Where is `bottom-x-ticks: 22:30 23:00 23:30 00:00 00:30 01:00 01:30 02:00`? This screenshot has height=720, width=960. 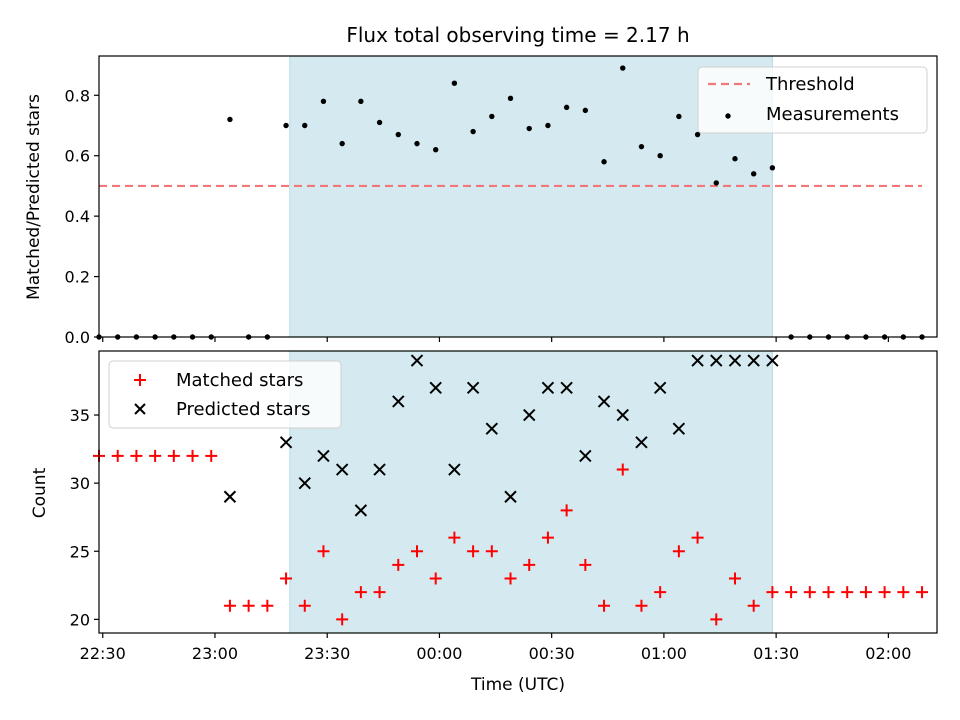 bottom-x-ticks: 22:30 23:00 23:30 00:00 00:30 01:00 01:30 02:00 is located at coordinates (495, 648).